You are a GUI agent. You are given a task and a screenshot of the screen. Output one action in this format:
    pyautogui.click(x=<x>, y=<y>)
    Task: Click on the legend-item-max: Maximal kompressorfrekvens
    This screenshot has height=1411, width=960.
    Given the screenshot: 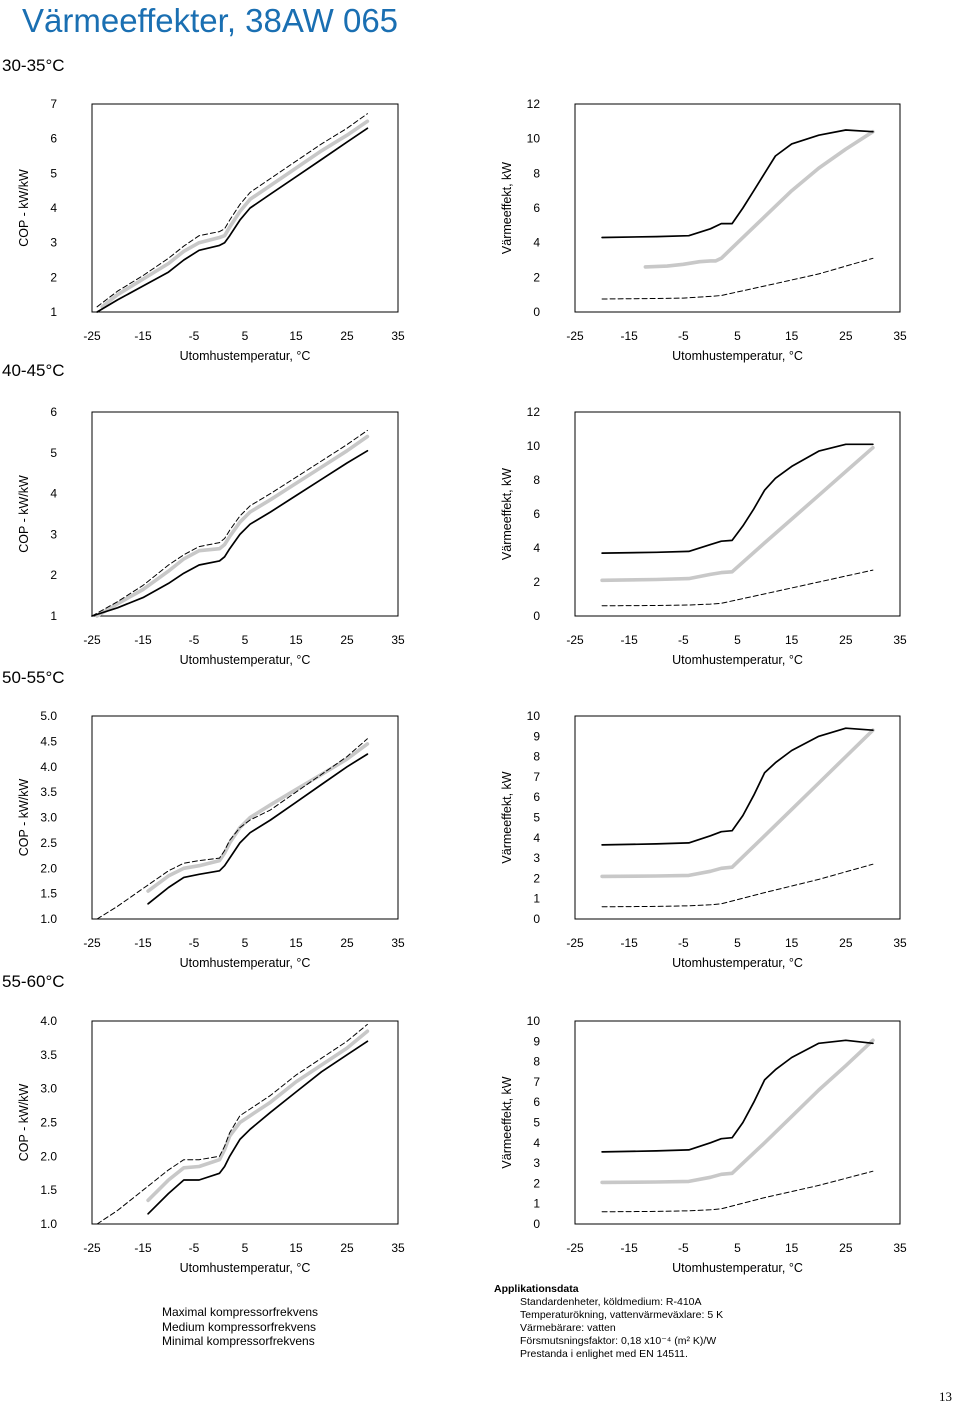 What is the action you would take?
    pyautogui.click(x=194, y=1312)
    